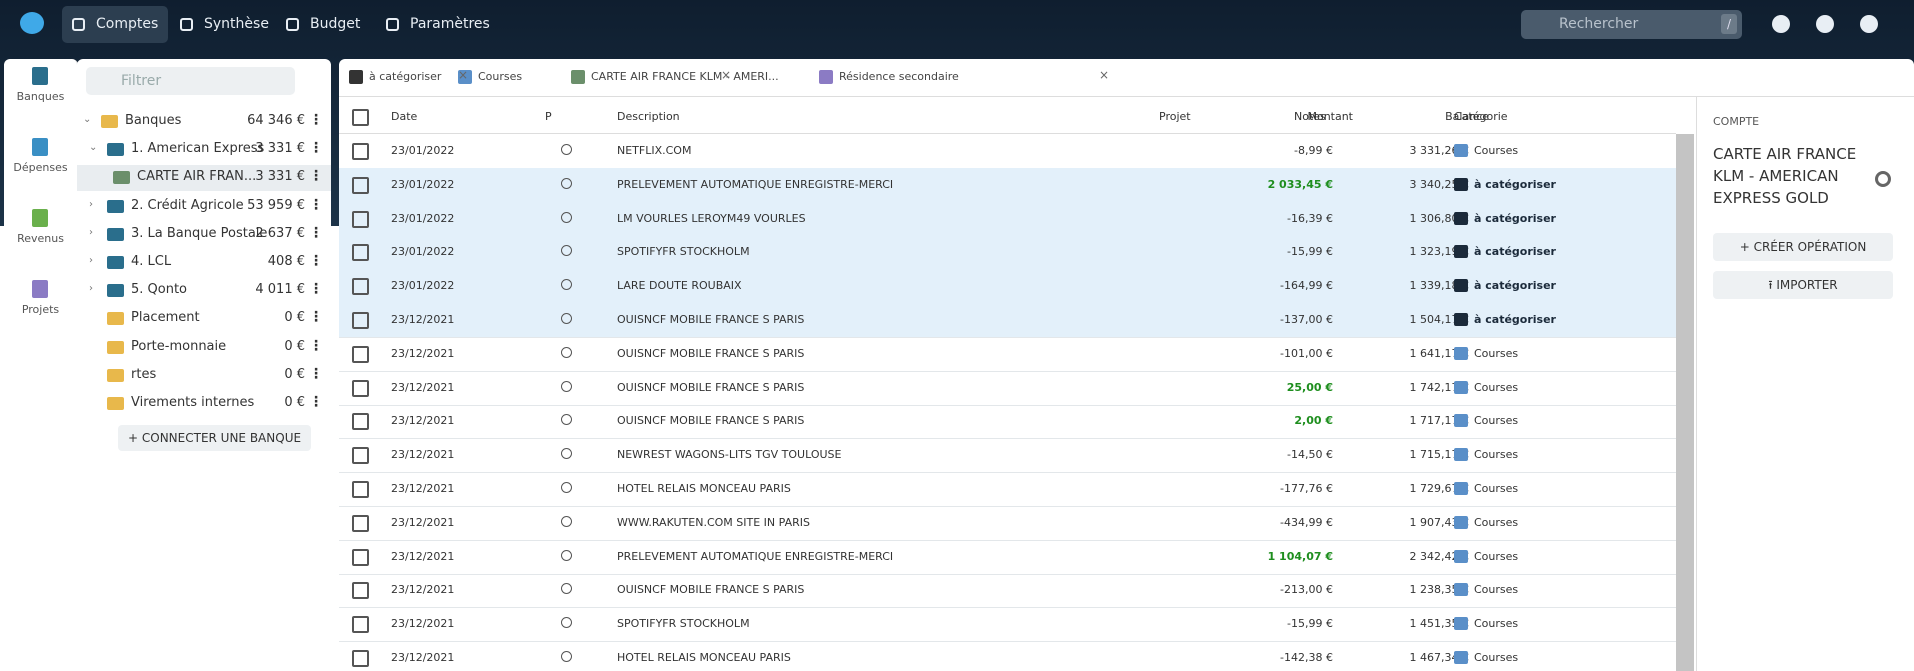  Describe the element at coordinates (204, 263) in the screenshot. I see `tree-row: ›4. LCL408 €⋮` at that location.